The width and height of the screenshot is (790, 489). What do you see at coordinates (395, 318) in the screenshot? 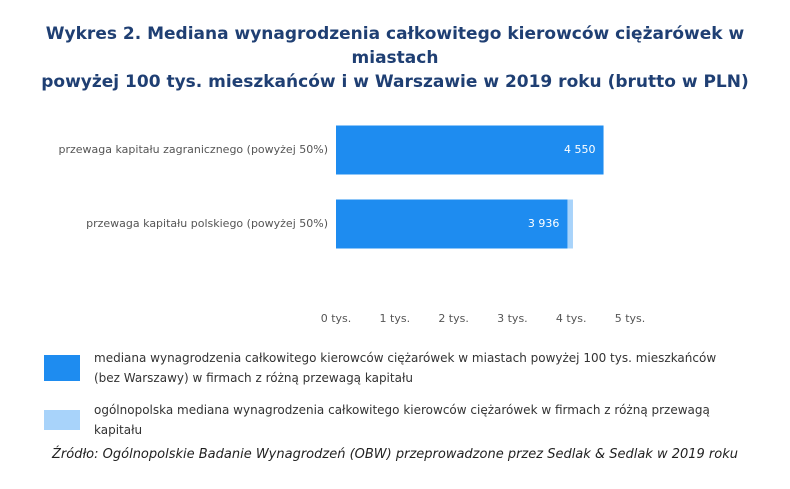
I see `x-tick-label: 1 tys.` at bounding box center [395, 318].